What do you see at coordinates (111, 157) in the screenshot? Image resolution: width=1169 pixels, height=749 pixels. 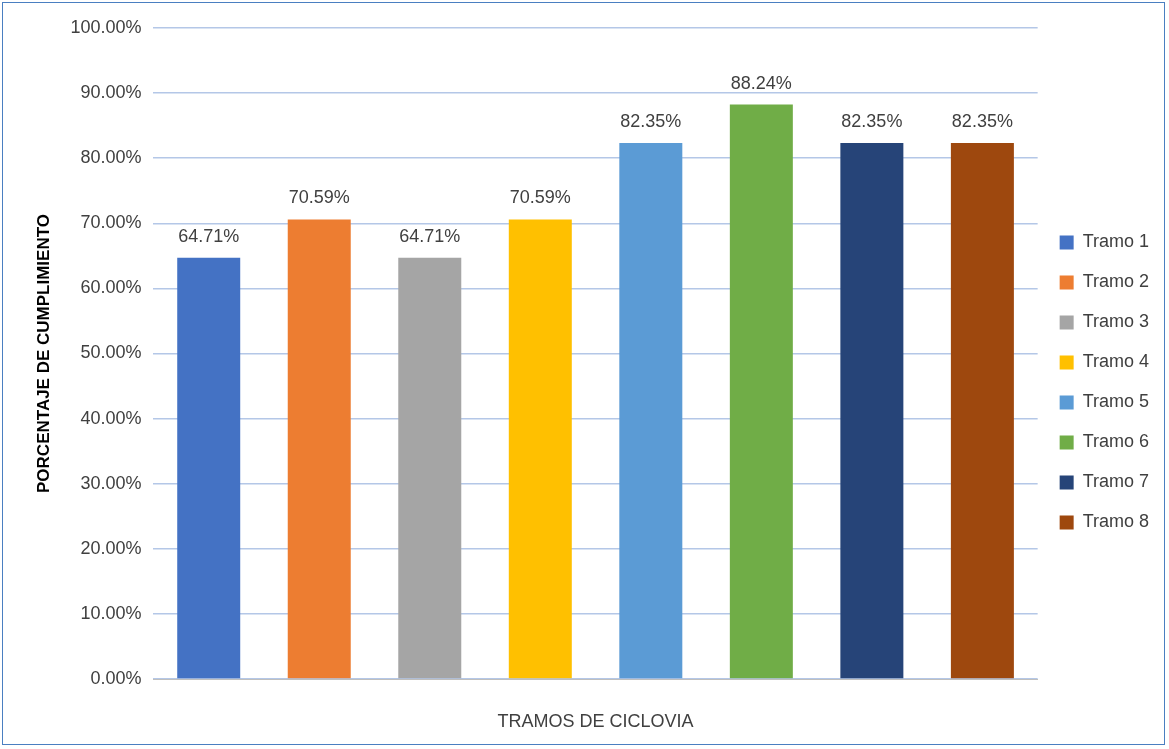 I see `y-tick-label: 80.00%` at bounding box center [111, 157].